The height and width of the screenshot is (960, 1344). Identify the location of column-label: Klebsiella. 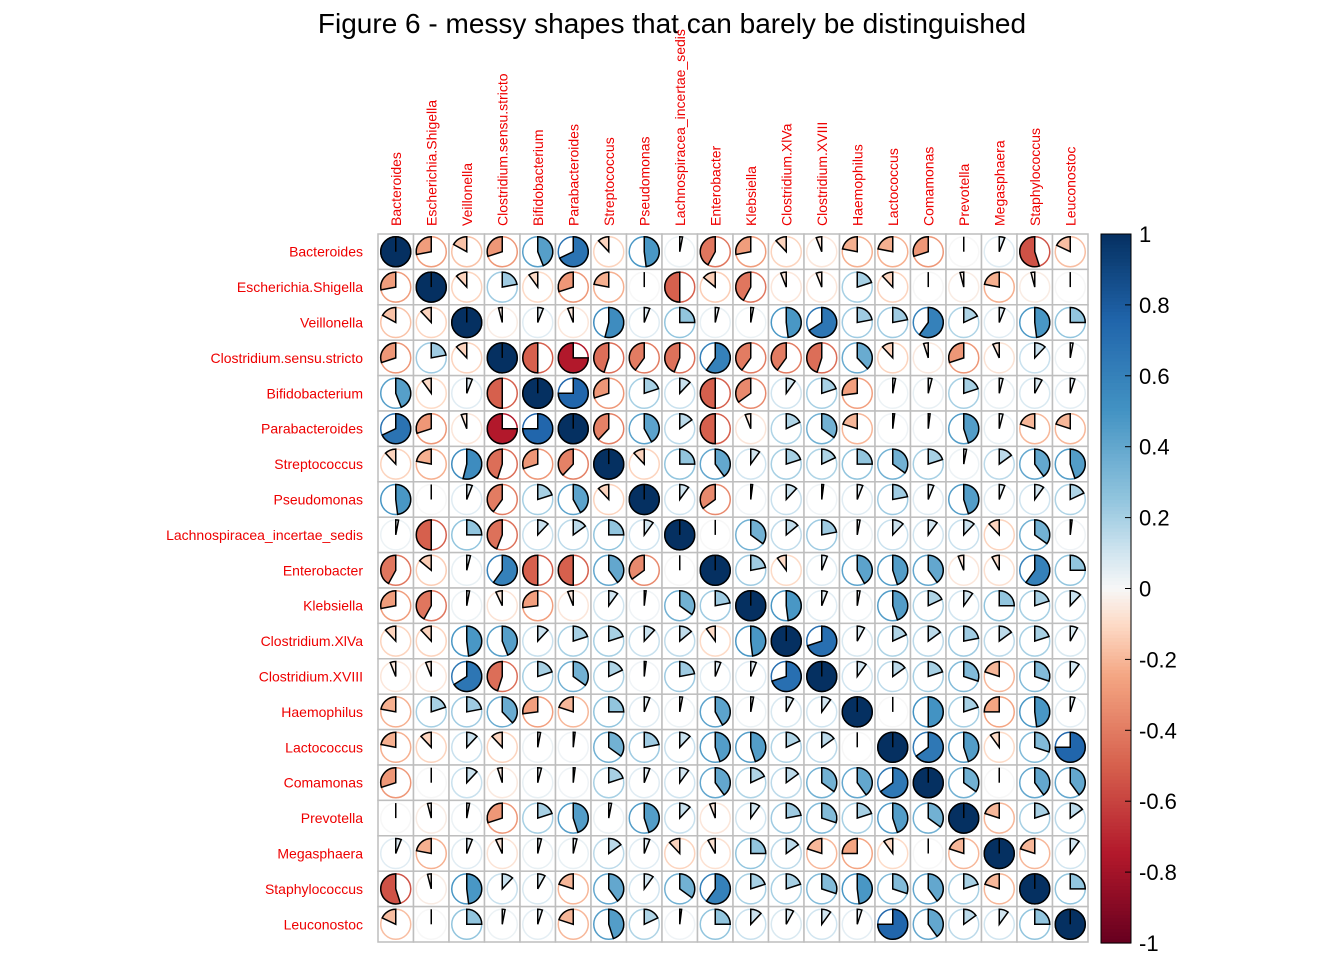
(751, 196).